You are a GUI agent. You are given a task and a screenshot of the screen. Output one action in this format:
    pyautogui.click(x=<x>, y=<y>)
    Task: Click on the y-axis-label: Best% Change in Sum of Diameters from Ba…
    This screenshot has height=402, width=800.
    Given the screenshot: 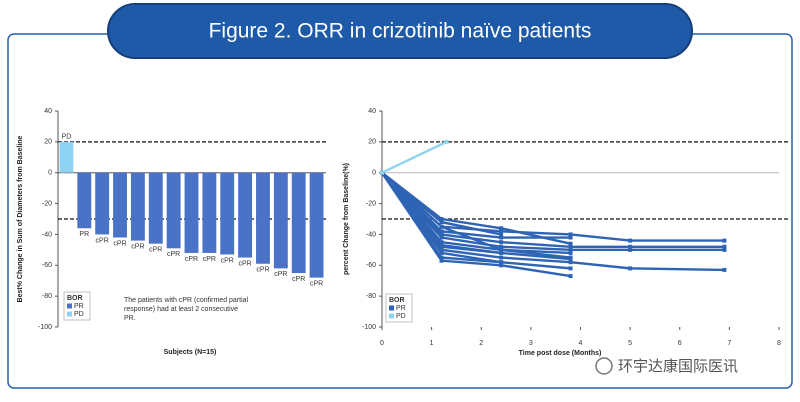 What is the action you would take?
    pyautogui.click(x=20, y=218)
    